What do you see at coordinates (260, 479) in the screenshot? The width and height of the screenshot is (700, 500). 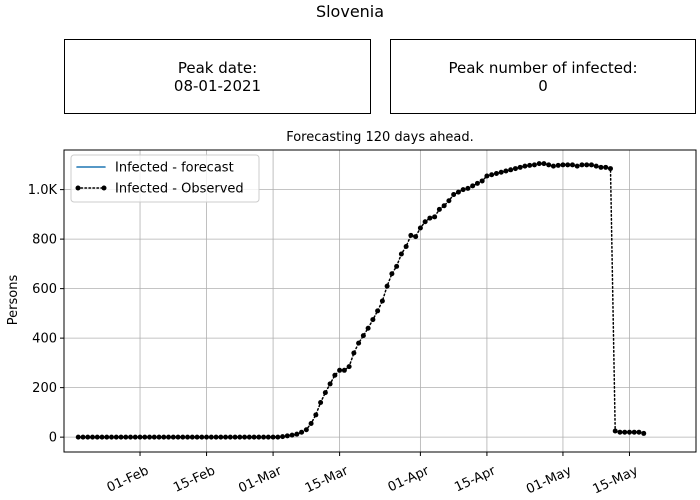 I see `x-tick-label: 01-Mar` at bounding box center [260, 479].